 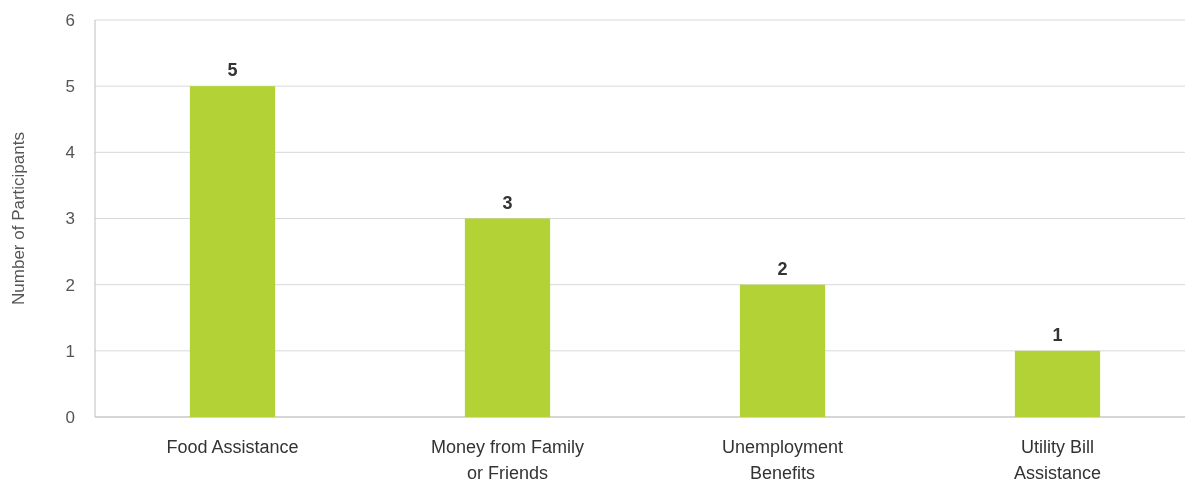 What do you see at coordinates (70, 351) in the screenshot?
I see `y-tick-label: 1` at bounding box center [70, 351].